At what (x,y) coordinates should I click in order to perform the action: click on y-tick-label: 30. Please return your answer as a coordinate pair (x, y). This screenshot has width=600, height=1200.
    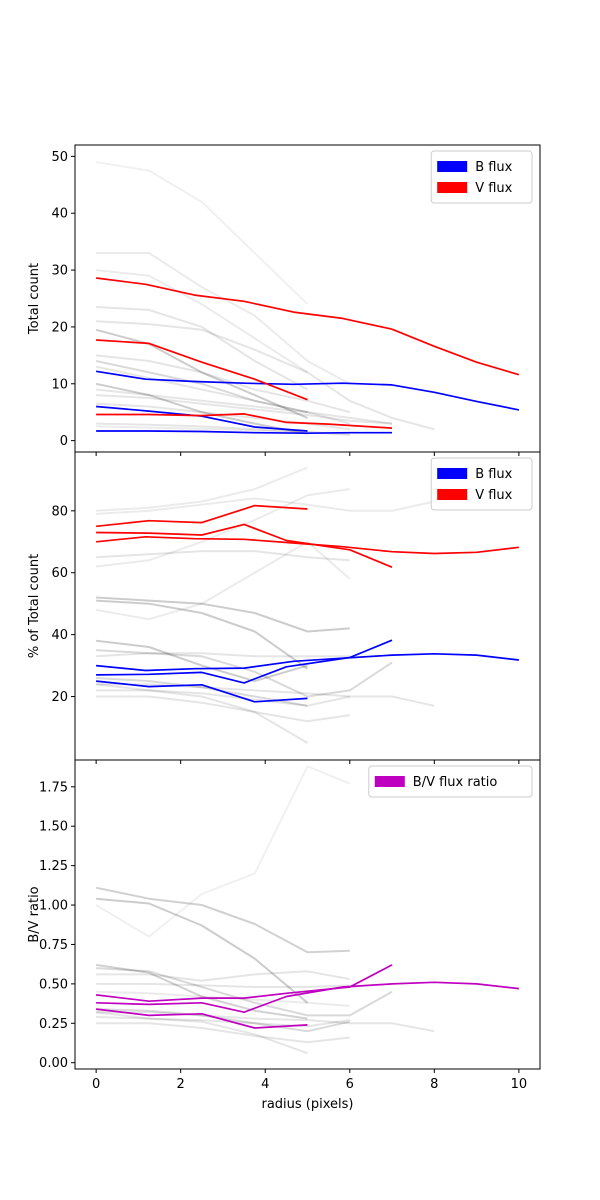
    Looking at the image, I should click on (59, 271).